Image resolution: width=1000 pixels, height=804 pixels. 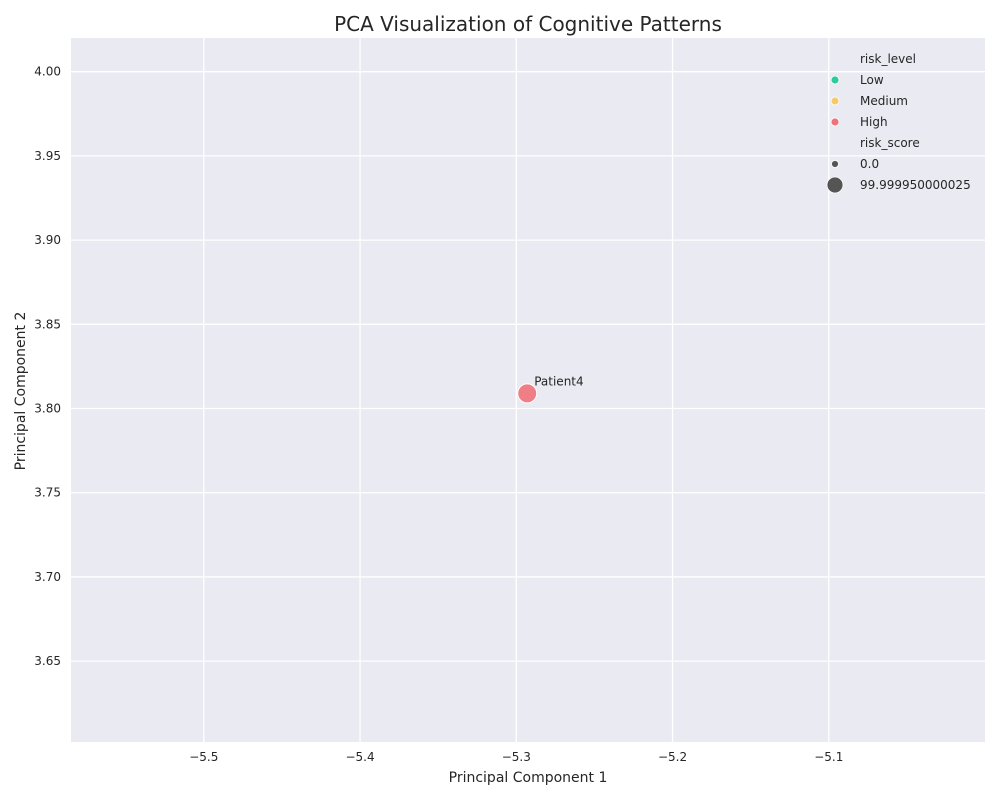 What do you see at coordinates (47, 72) in the screenshot?
I see `y-tick-label: 4.00` at bounding box center [47, 72].